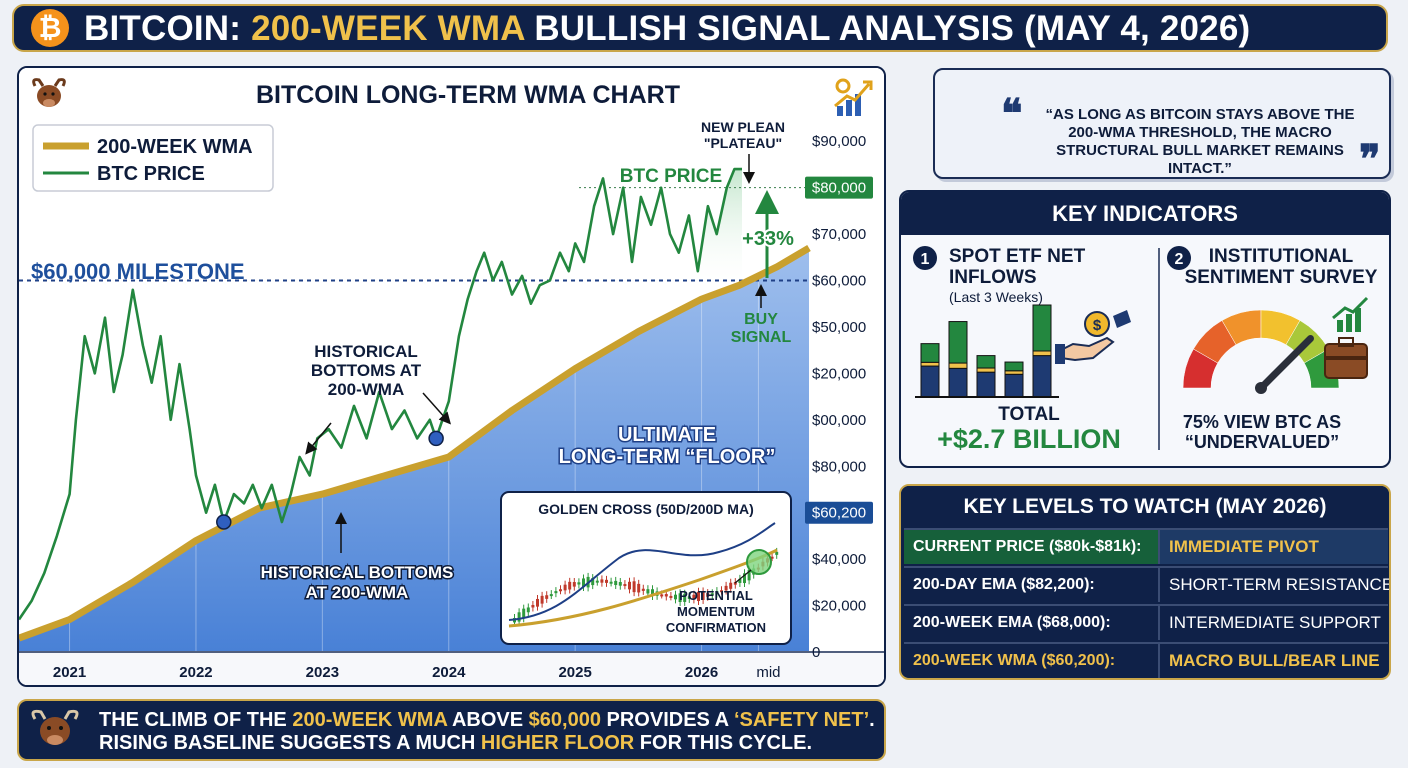  What do you see at coordinates (759, 562) in the screenshot?
I see `inset-cross-marker` at bounding box center [759, 562].